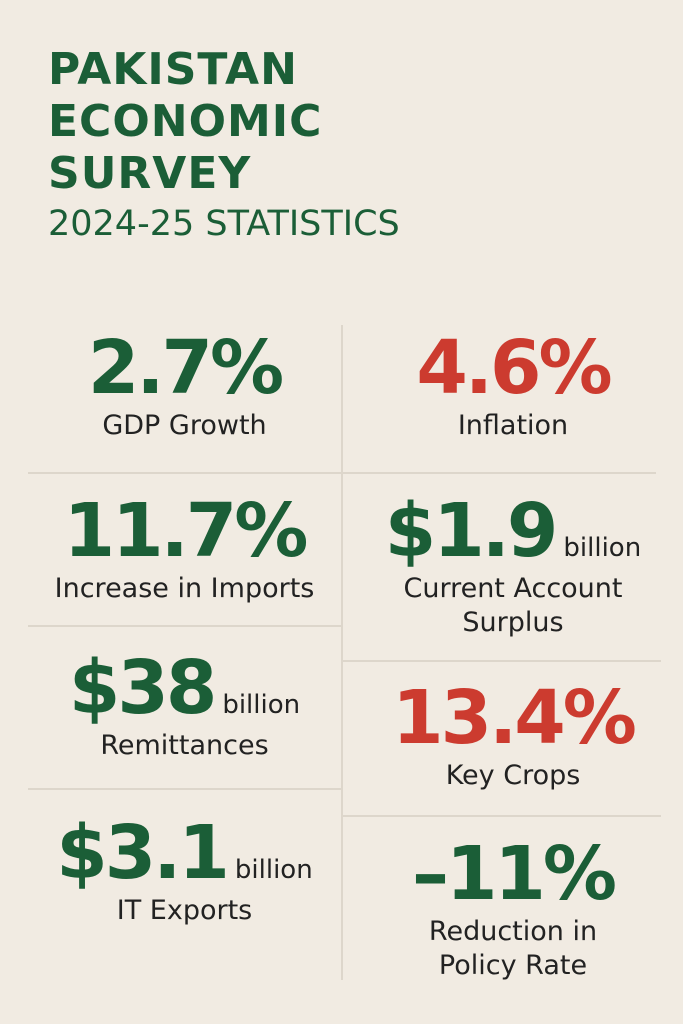 The width and height of the screenshot is (683, 1024). Describe the element at coordinates (224, 174) in the screenshot. I see `title-line-3: SURVEY` at that location.